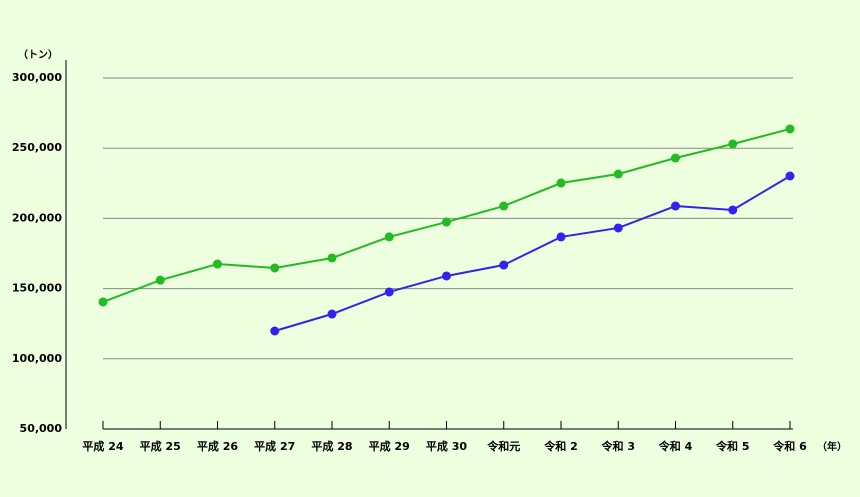 The height and width of the screenshot is (497, 860). I want to click on x-tick-label: 平成 28, so click(331, 446).